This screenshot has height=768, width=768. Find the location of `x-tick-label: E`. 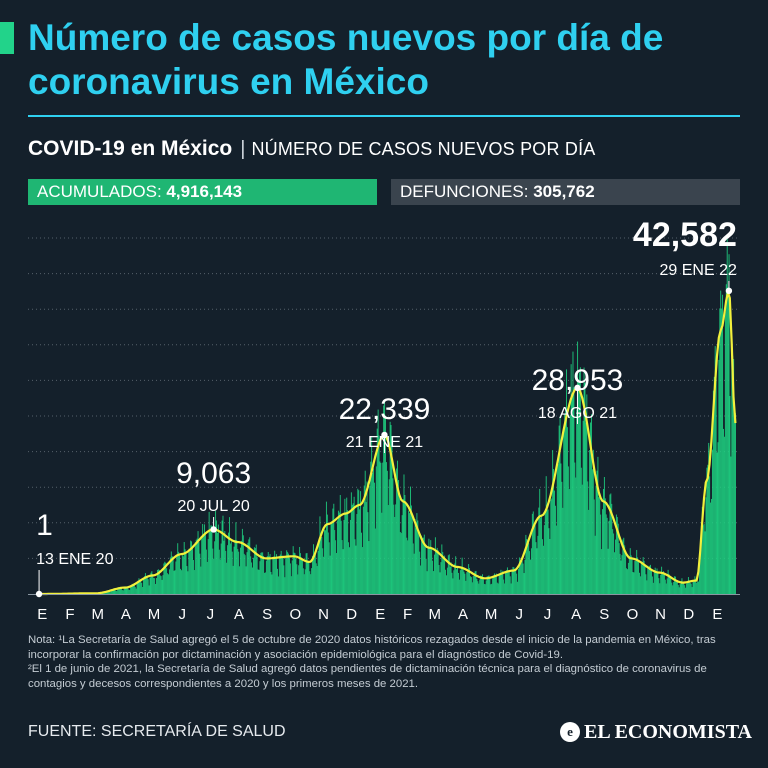

x-tick-label: E is located at coordinates (42, 614).